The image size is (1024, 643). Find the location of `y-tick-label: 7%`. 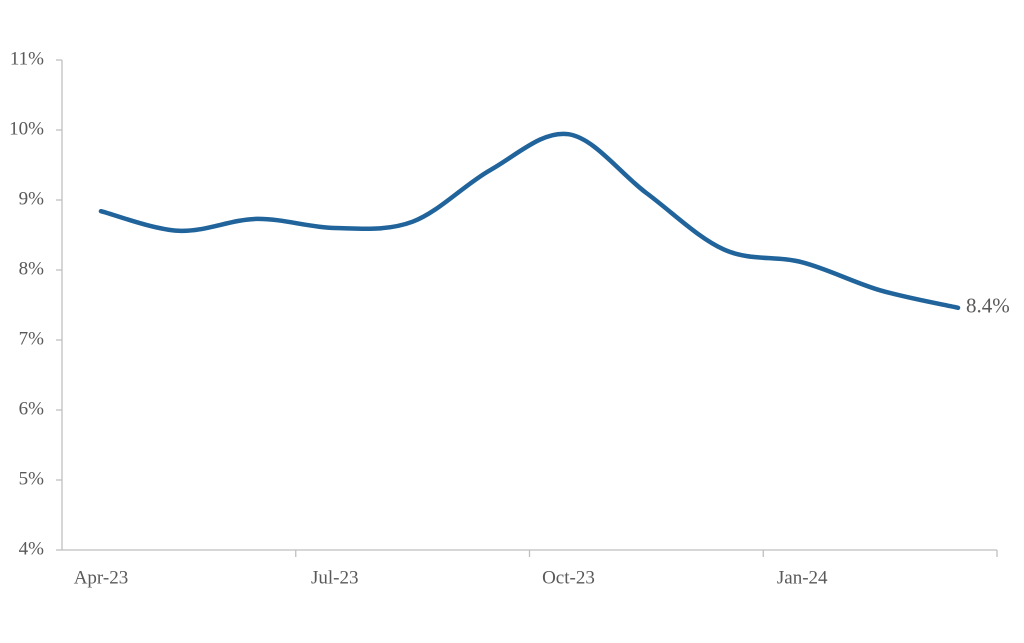

y-tick-label: 7% is located at coordinates (32, 338).